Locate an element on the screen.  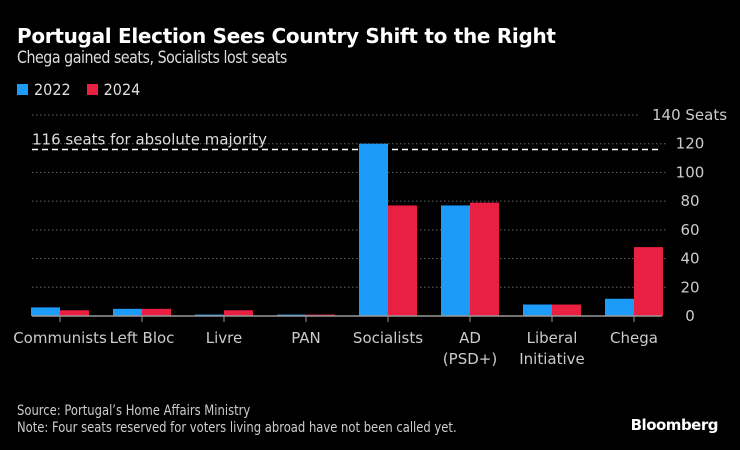
legend-swatch-2022 is located at coordinates (22, 89).